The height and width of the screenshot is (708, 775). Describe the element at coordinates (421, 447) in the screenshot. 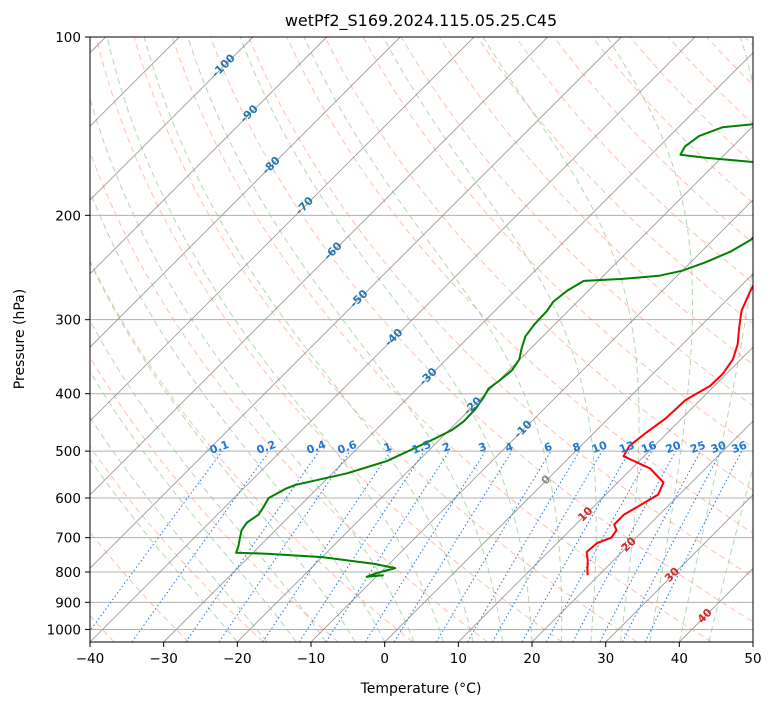

I see `mixing-ratio-label: 1.5` at that location.